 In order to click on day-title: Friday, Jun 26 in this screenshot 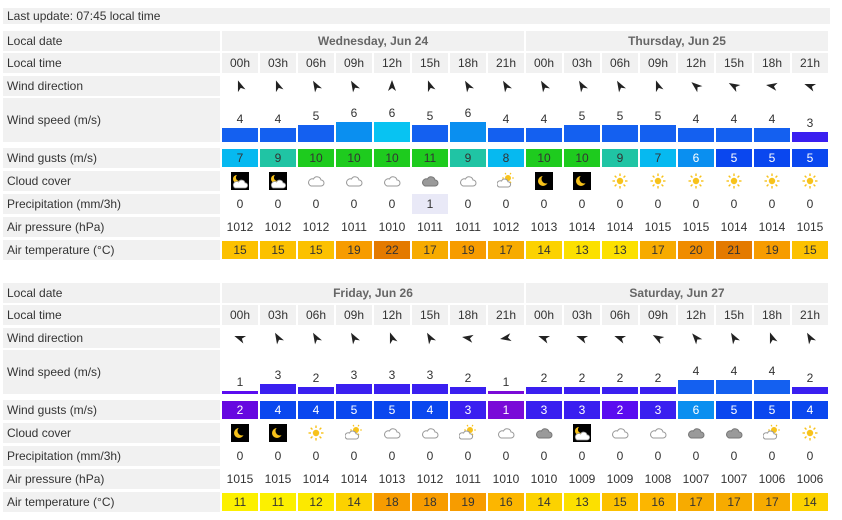, I will do `click(373, 293)`.